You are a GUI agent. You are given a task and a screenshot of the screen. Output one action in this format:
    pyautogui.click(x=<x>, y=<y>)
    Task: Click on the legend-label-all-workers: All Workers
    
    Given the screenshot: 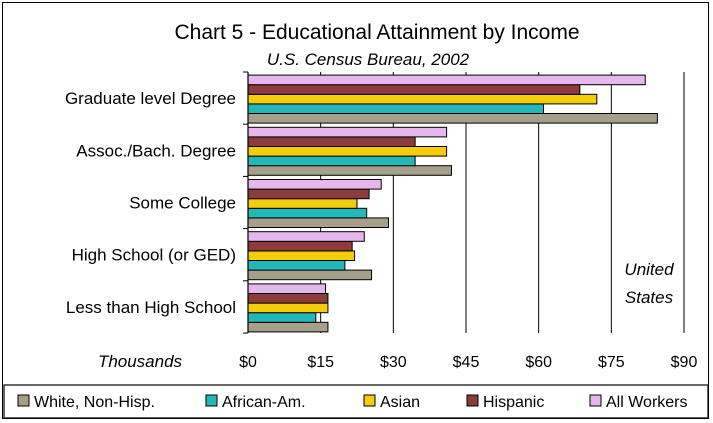 What is the action you would take?
    pyautogui.click(x=647, y=402)
    